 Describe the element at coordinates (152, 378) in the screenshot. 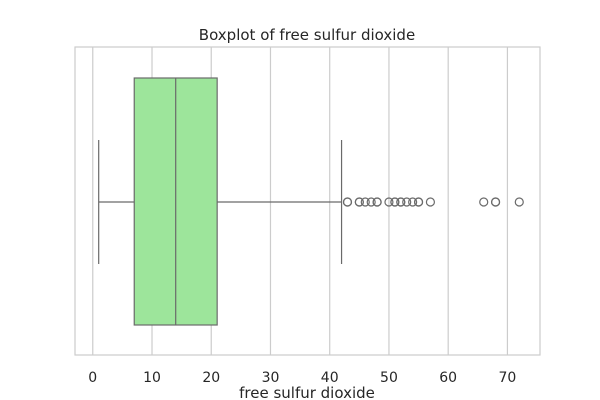

I see `x-tick-label: 10` at that location.